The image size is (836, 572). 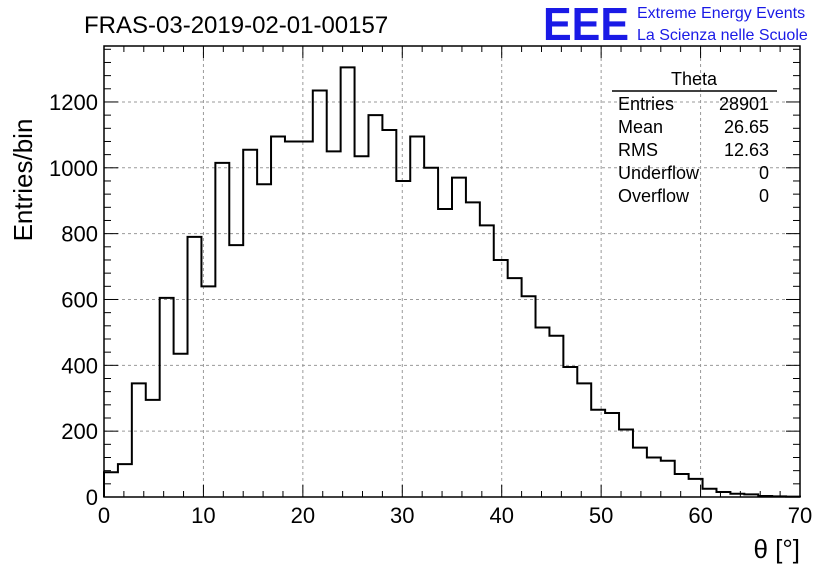 What do you see at coordinates (638, 150) in the screenshot?
I see `stats-label: RMS` at bounding box center [638, 150].